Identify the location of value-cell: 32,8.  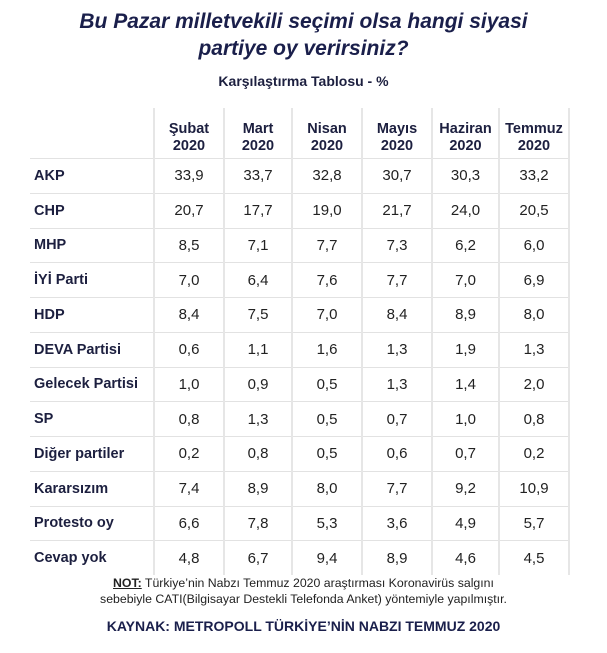
(326, 176).